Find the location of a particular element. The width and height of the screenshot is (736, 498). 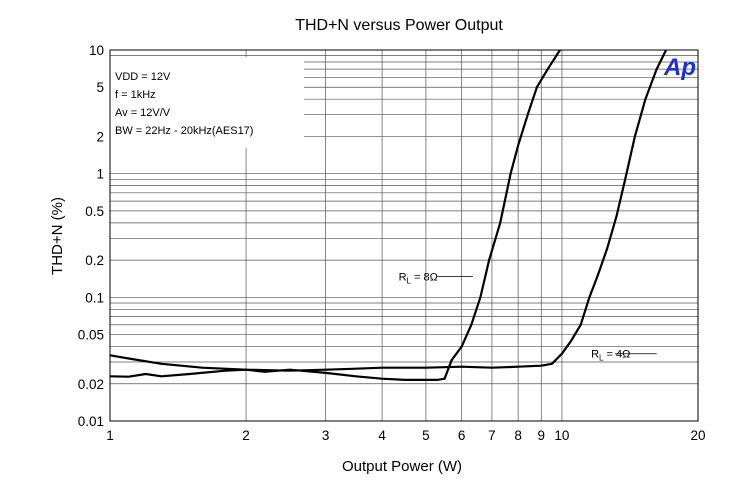

y-tick-label: 2 is located at coordinates (100, 136).